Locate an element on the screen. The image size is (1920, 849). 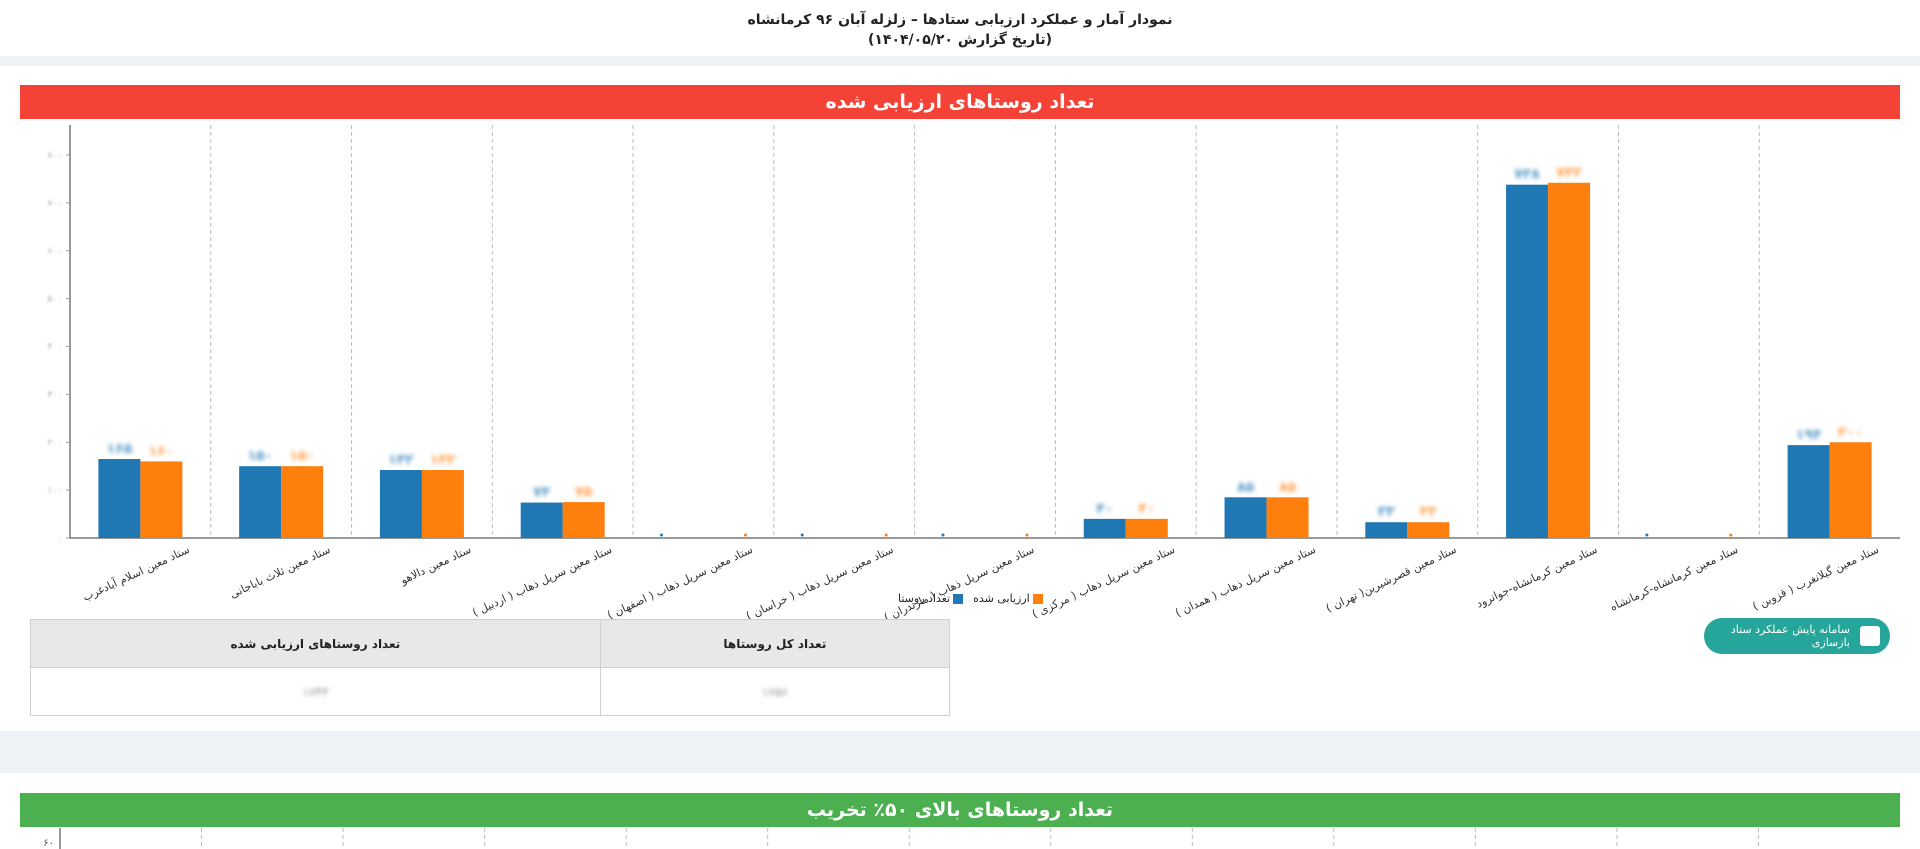
x-tick-label: ستاد معین سرپل ذهاب ( مازندران ) is located at coordinates (959, 581).